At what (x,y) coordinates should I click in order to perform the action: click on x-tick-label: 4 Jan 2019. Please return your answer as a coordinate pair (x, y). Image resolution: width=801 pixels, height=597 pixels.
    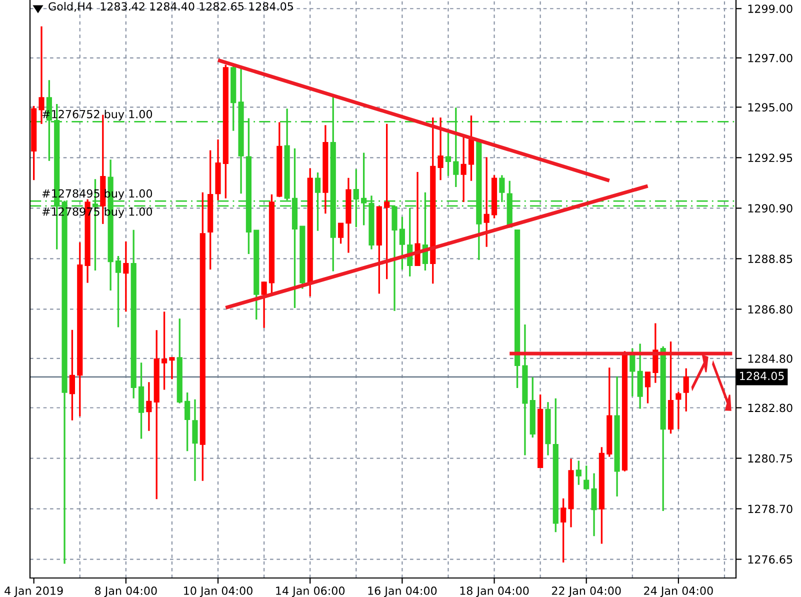
    Looking at the image, I should click on (33, 591).